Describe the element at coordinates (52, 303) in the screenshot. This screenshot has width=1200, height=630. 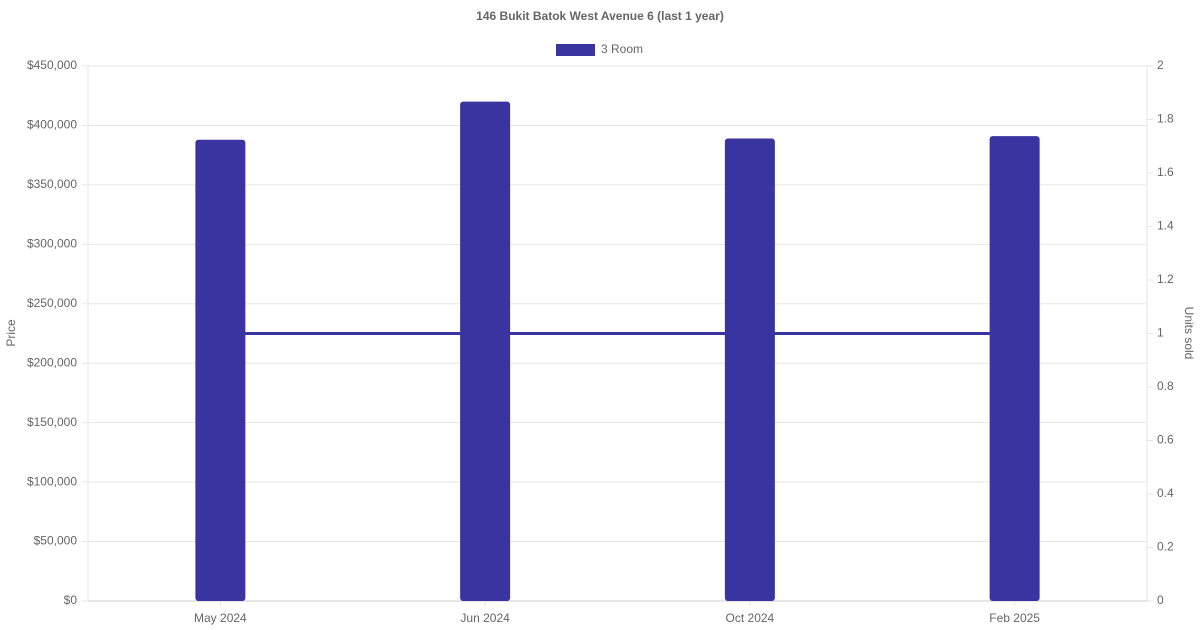
I see `y-tick-label: $250,000` at that location.